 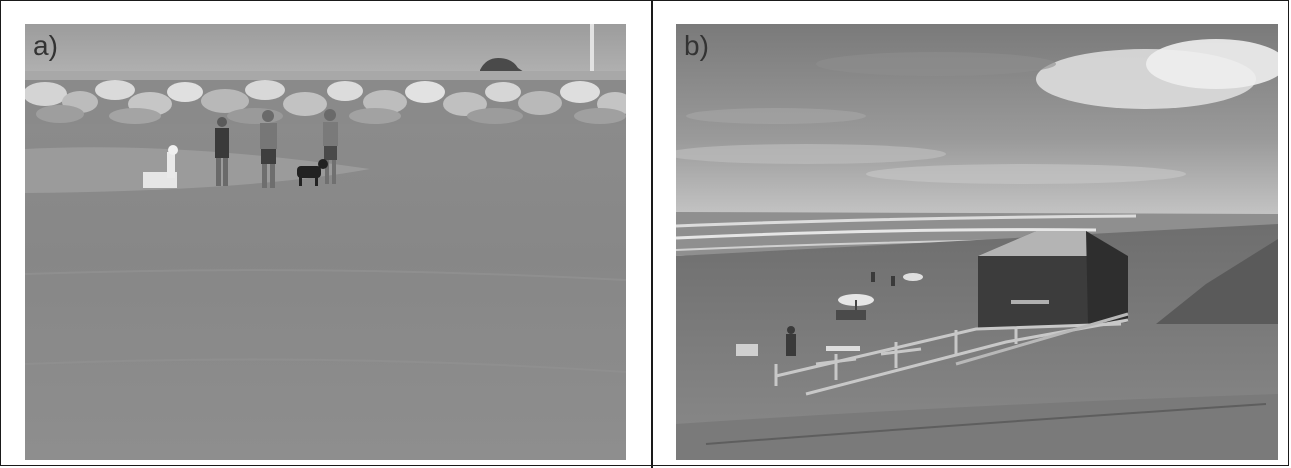 I want to click on beach-cabin, so click(x=1053, y=280).